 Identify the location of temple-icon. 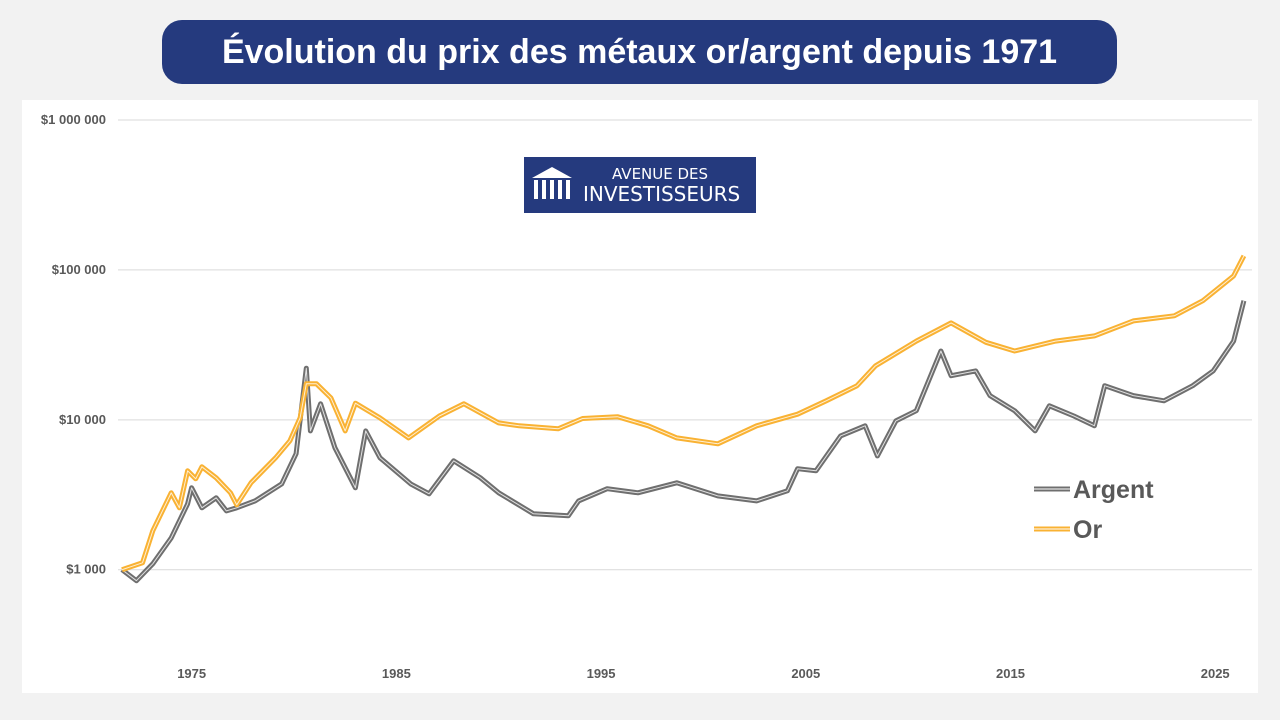
(552, 183).